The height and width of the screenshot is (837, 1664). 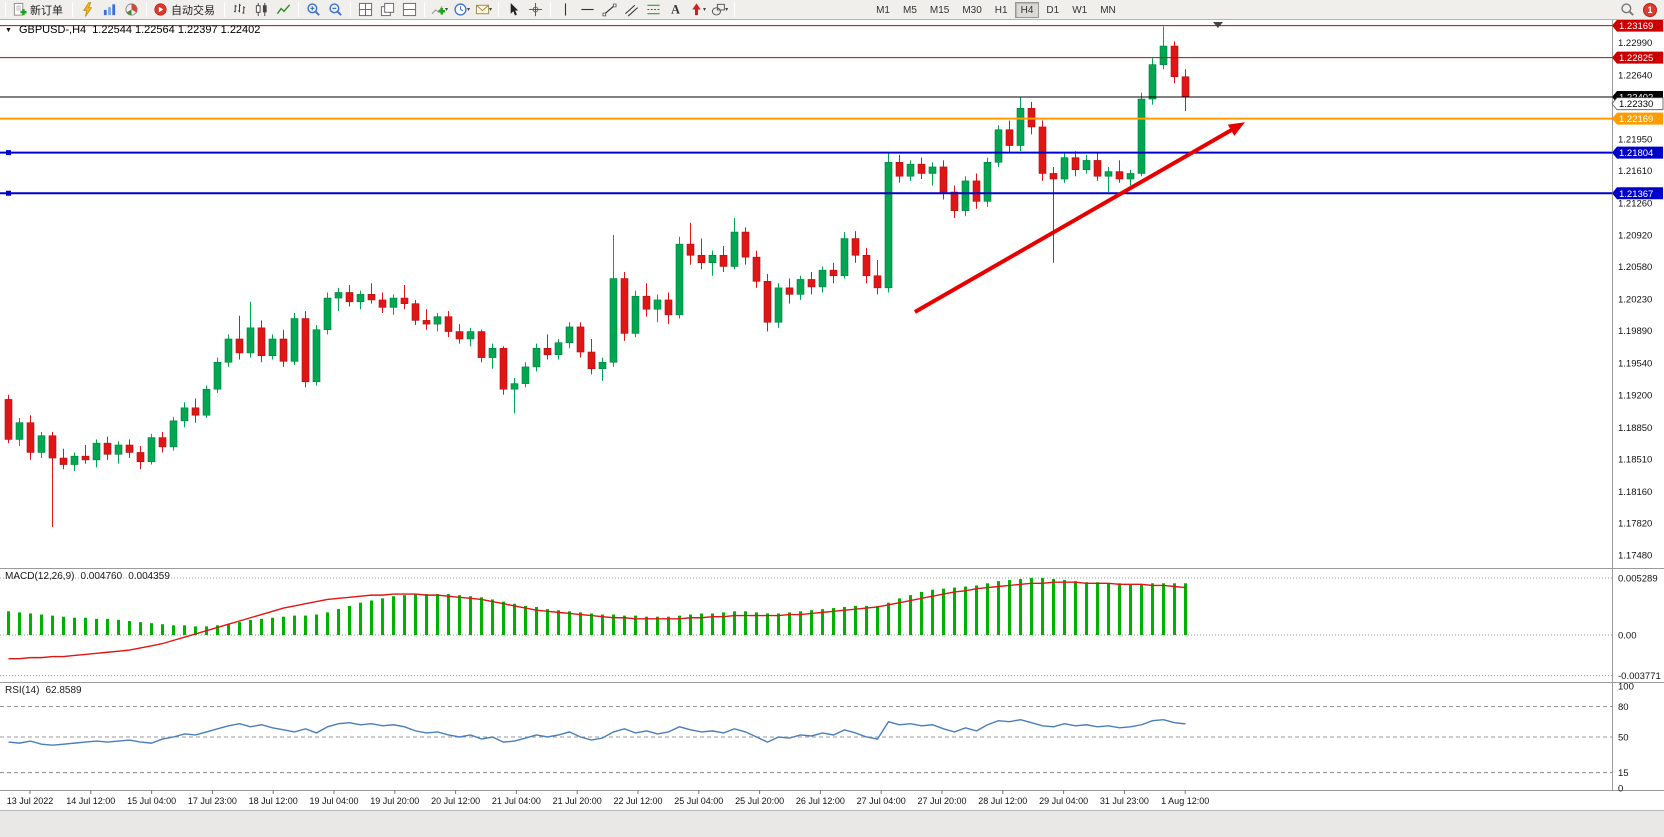 What do you see at coordinates (697, 10) in the screenshot?
I see `arrows-button: ▾` at bounding box center [697, 10].